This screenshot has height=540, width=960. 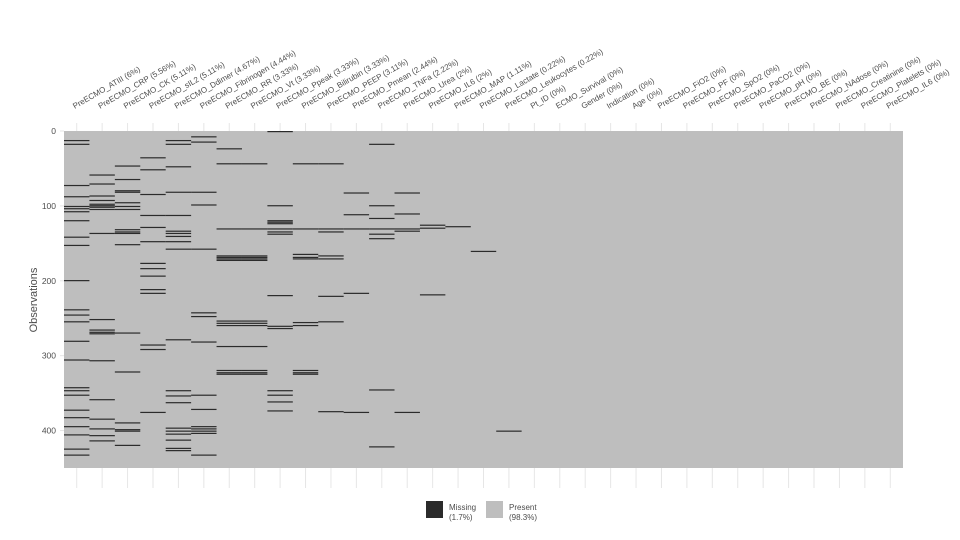 What do you see at coordinates (49, 431) in the screenshot?
I see `y-tick-label: 400` at bounding box center [49, 431].